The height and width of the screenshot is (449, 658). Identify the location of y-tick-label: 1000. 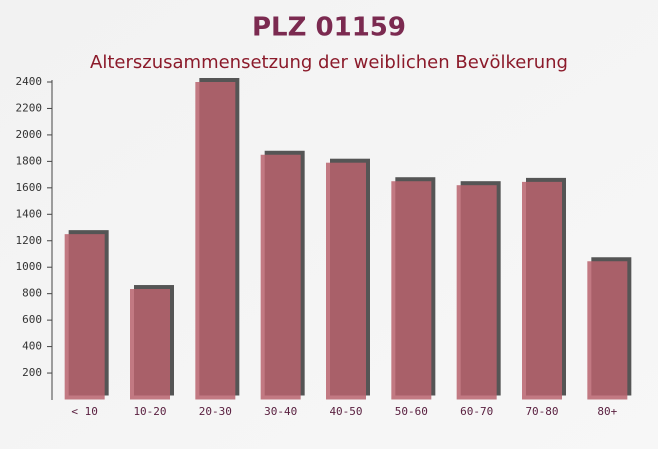
(29, 266).